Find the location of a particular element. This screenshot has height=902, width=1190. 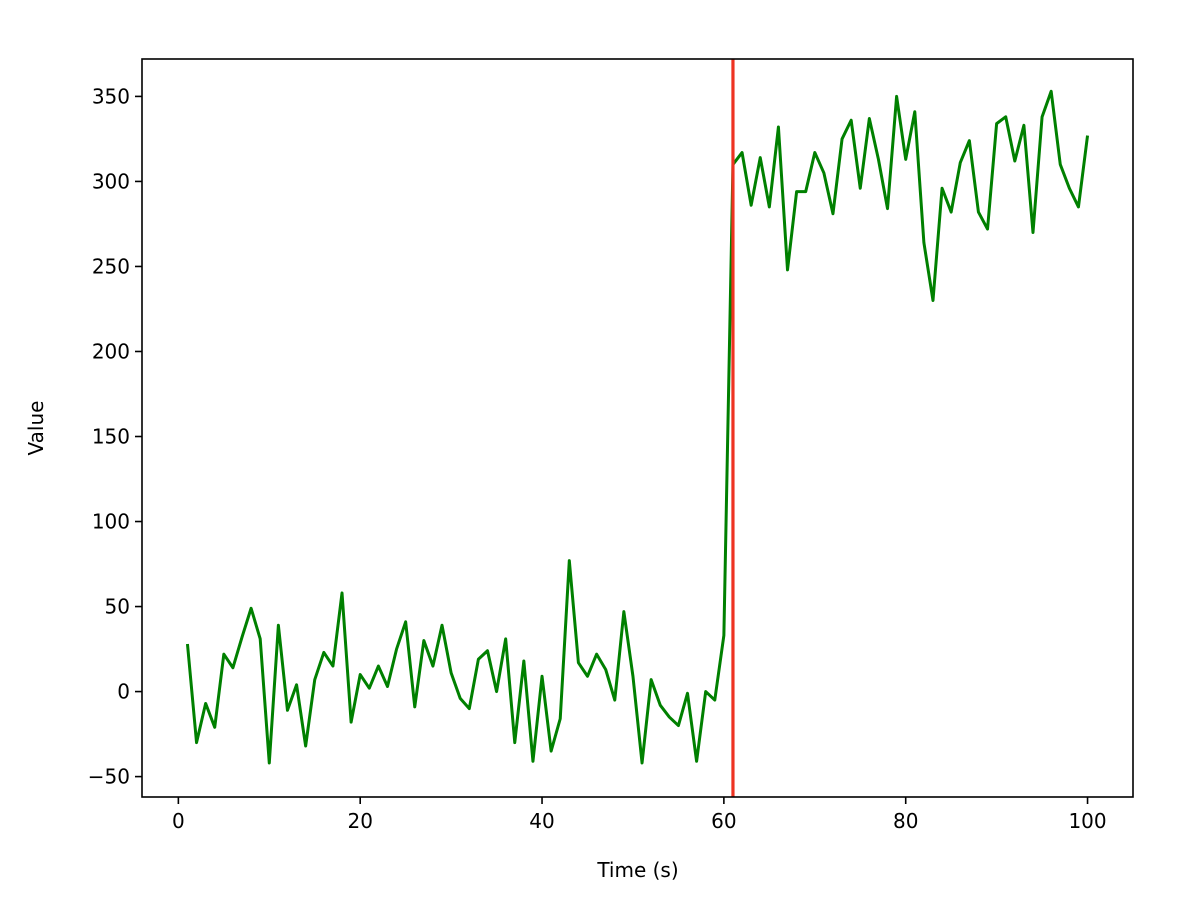

x-tick-label: 60 is located at coordinates (723, 821).